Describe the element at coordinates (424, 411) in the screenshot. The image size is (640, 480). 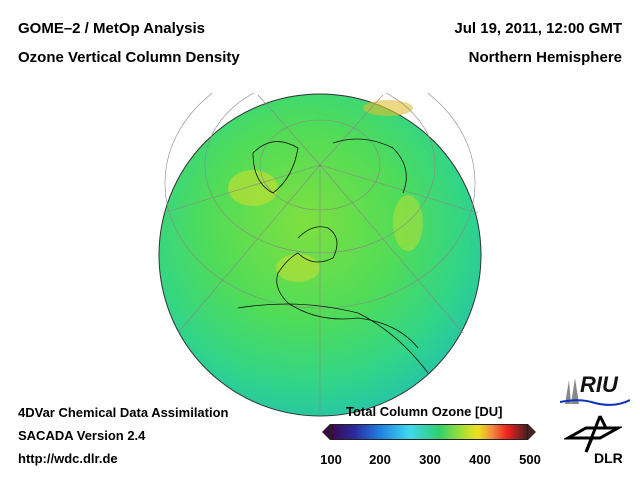
I see `colorbar-title: Total Column Ozone [DU]` at that location.